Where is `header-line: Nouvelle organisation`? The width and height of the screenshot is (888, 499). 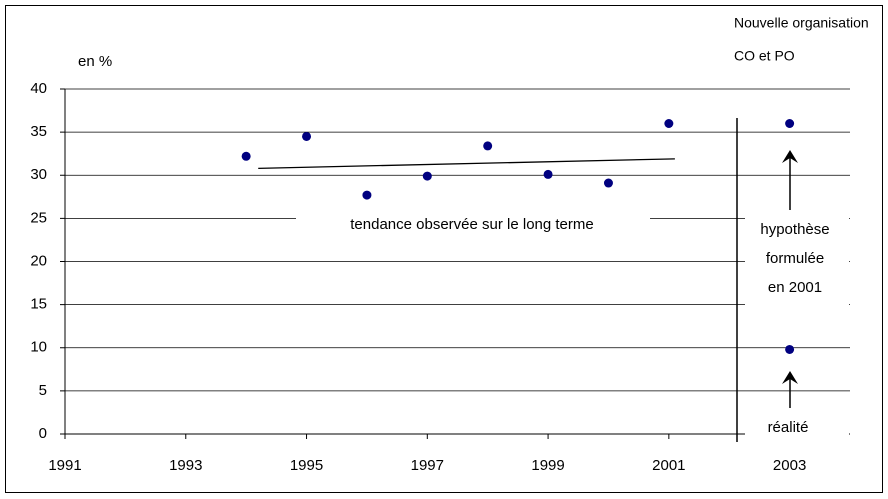
header-line: Nouvelle organisation is located at coordinates (801, 23).